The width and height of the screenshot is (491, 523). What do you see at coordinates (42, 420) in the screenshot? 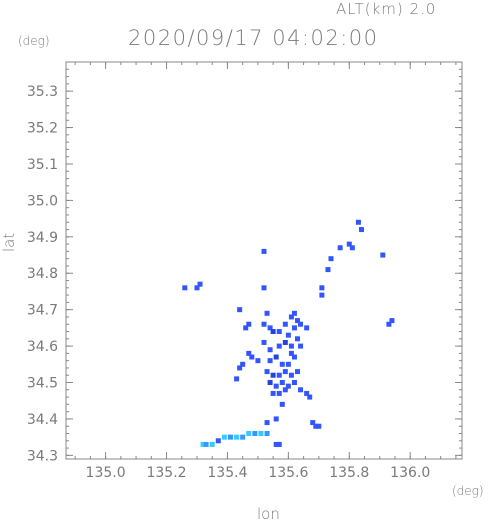
I see `y-tick-label: 34.4` at bounding box center [42, 420].